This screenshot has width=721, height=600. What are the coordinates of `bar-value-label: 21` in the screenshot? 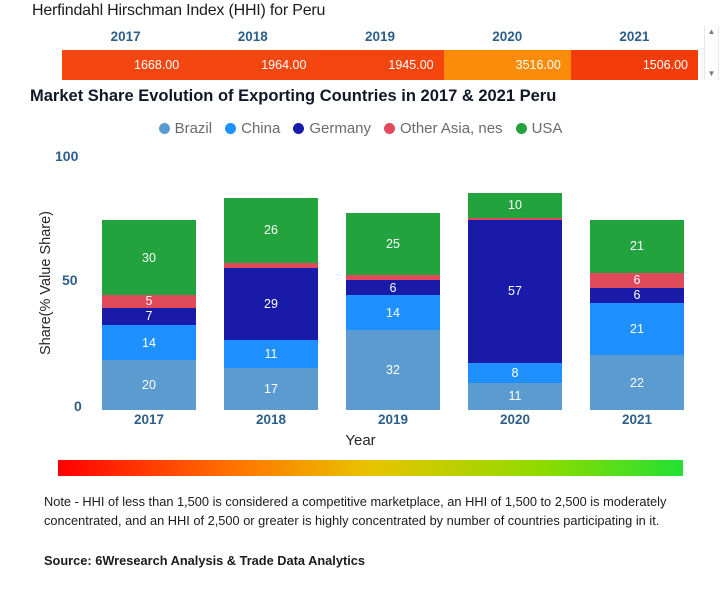 It's located at (637, 328).